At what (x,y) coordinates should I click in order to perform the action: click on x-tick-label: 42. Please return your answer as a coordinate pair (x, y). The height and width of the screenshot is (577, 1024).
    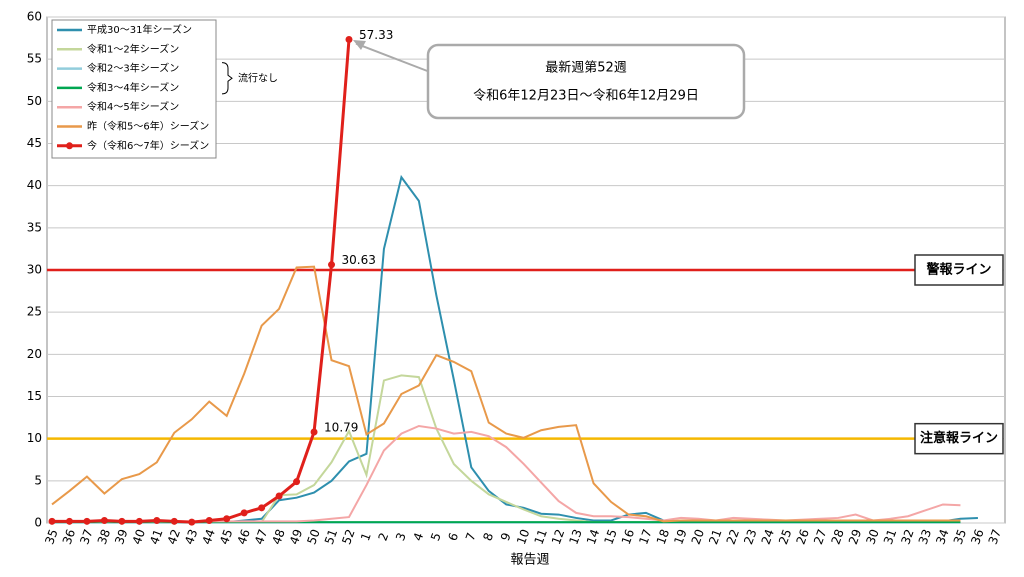
    Looking at the image, I should click on (174, 536).